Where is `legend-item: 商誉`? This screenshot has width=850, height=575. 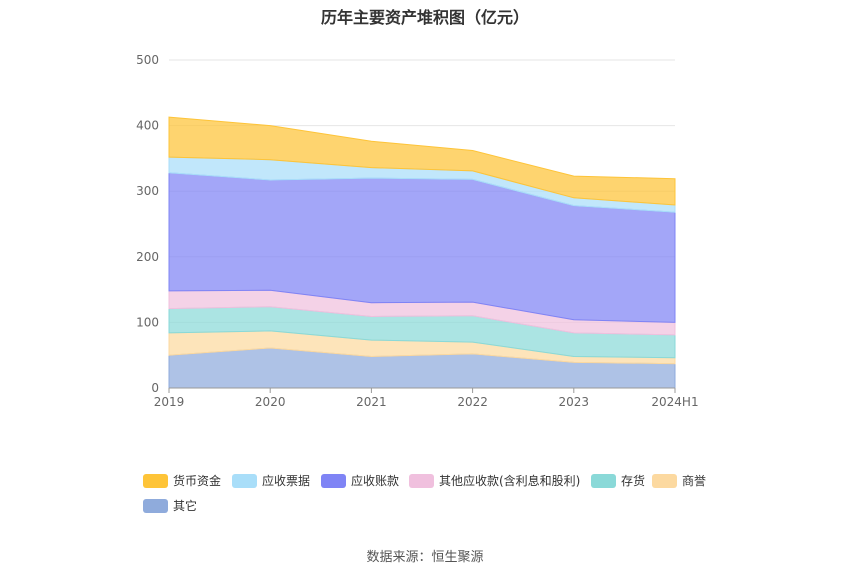 legend-item: 商誉 is located at coordinates (679, 480).